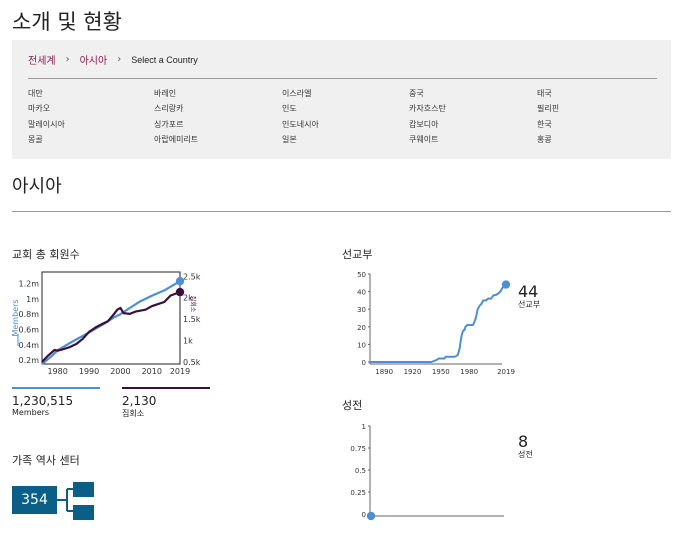  What do you see at coordinates (544, 139) in the screenshot?
I see `country-link: 홍콩` at bounding box center [544, 139].